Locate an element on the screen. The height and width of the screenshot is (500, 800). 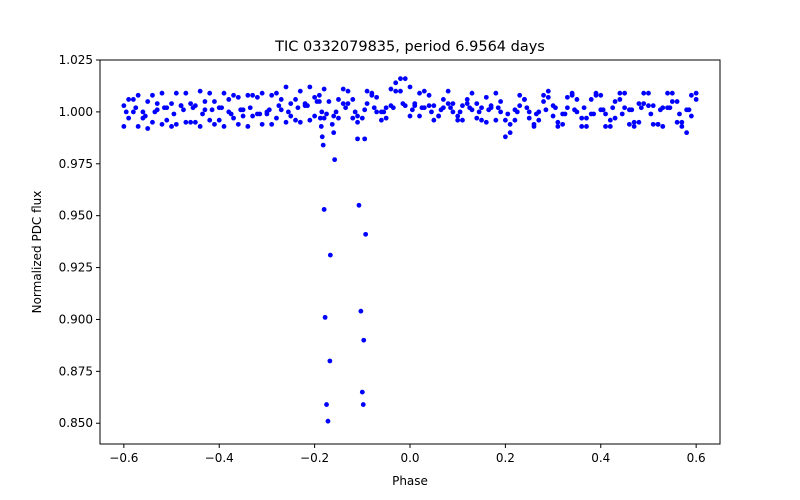
chart-title: TIC 0332079835, period 6.9564 days is located at coordinates (409, 47).